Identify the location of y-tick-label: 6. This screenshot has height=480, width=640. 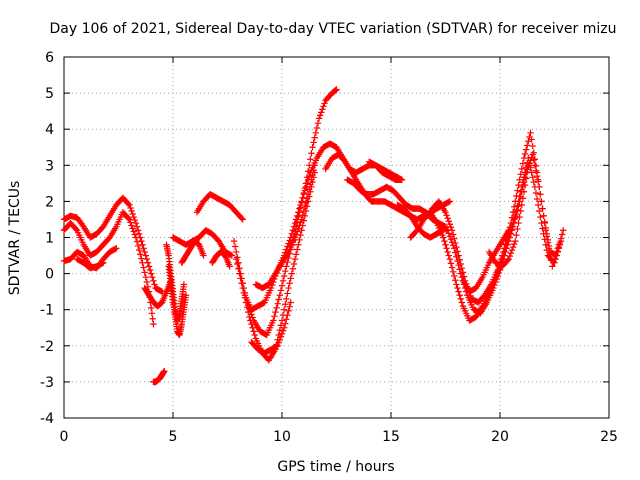
(49, 58).